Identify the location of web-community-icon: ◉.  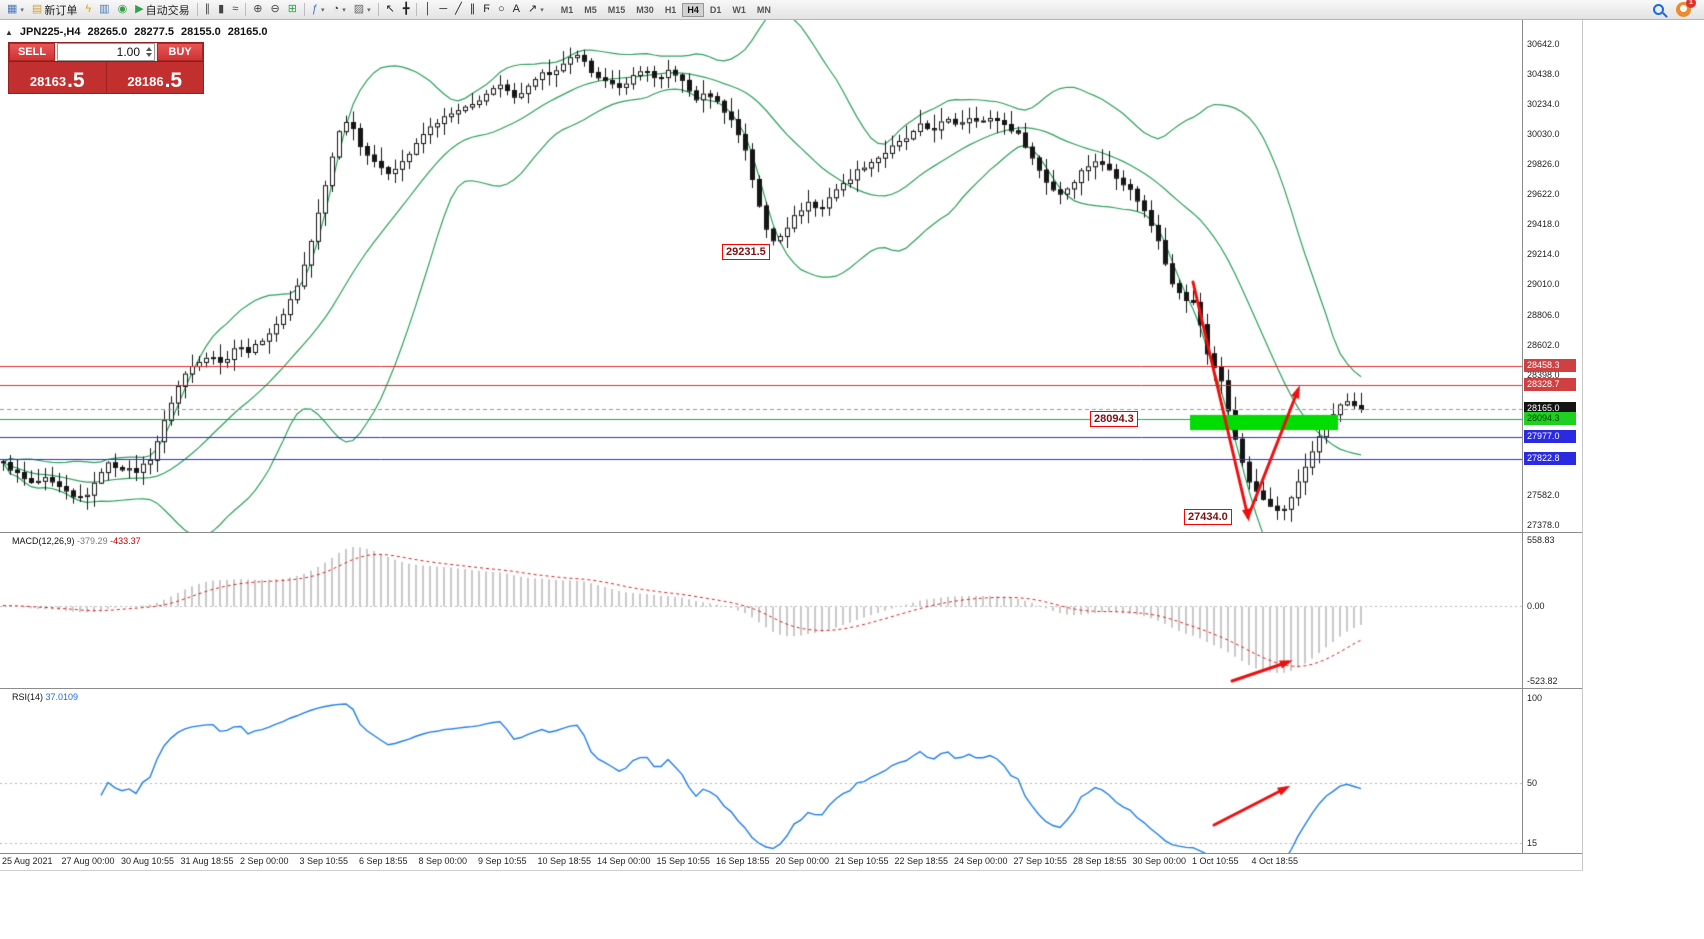
(122, 9).